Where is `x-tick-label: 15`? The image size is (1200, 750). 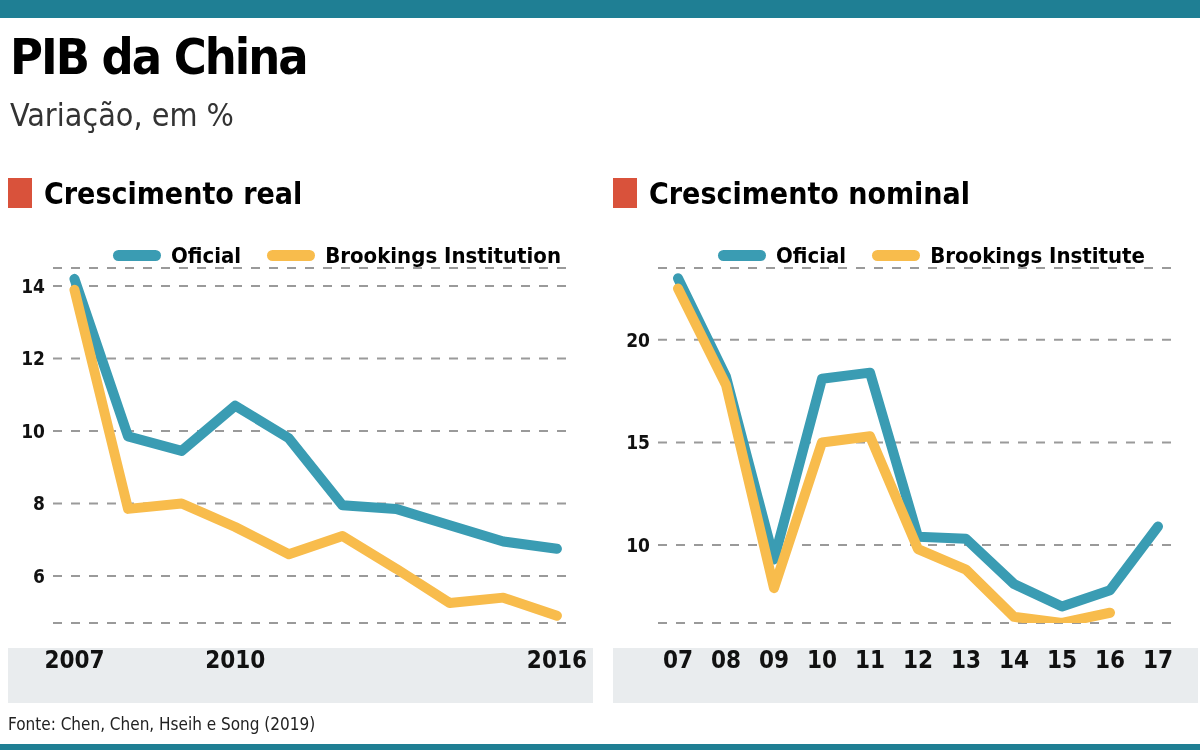
x-tick-label: 15 is located at coordinates (1062, 660).